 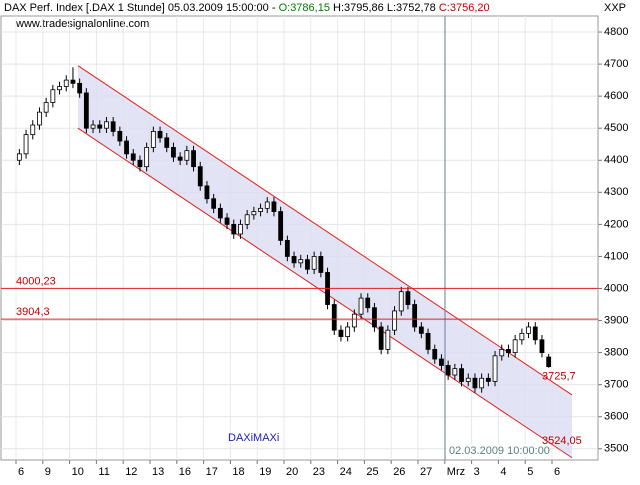 I want to click on y-tick-label: 3600, so click(x=616, y=417).